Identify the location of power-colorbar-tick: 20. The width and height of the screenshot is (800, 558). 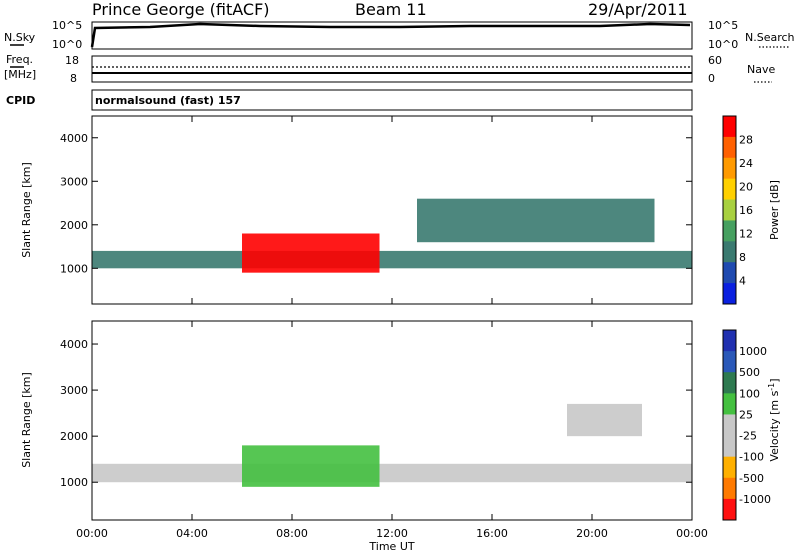
(746, 187).